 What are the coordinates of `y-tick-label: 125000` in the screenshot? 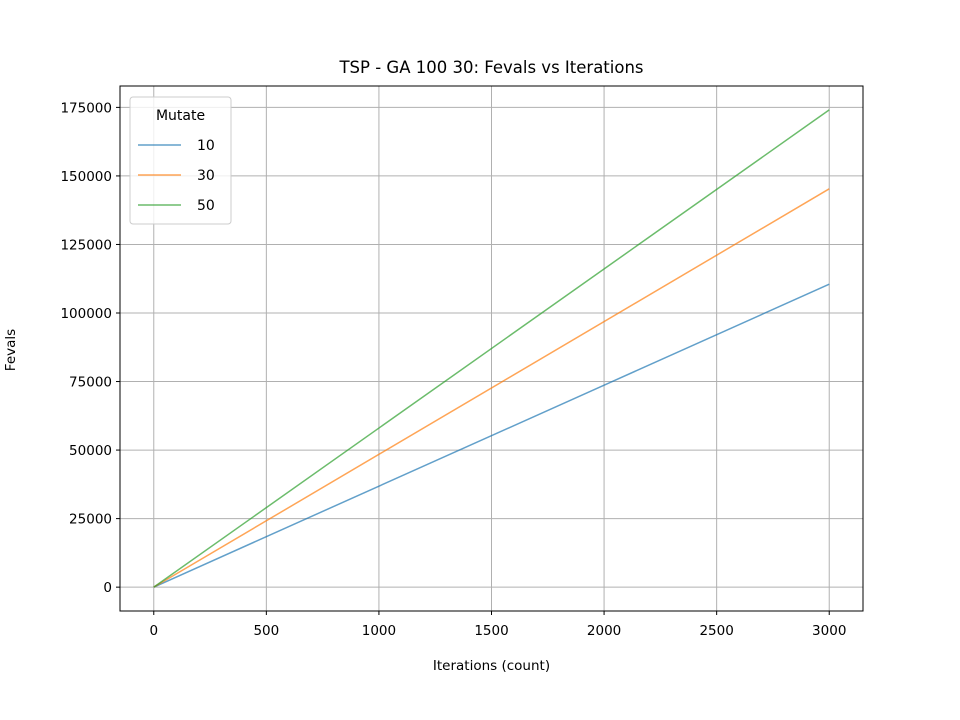 It's located at (86, 245).